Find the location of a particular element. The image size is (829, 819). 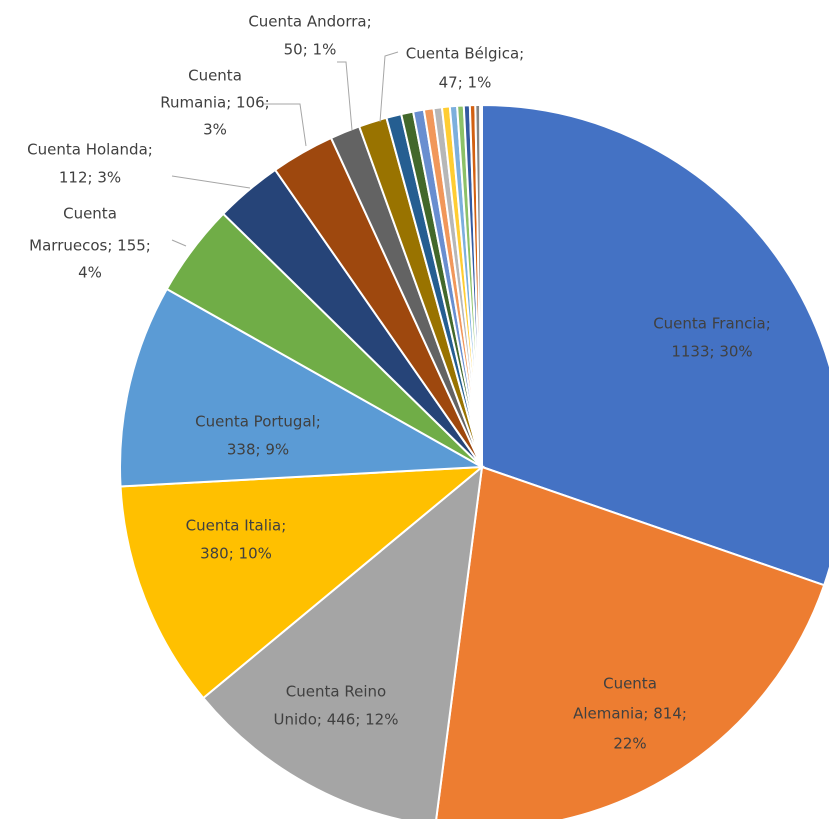

data-label: Cuenta Reino is located at coordinates (336, 692).